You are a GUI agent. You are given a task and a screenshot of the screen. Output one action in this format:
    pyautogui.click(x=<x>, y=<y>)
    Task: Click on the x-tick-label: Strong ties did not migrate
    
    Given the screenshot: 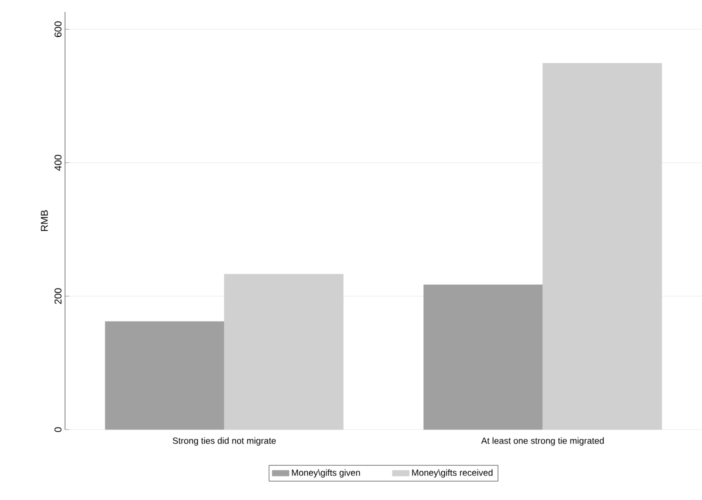 What is the action you would take?
    pyautogui.click(x=224, y=441)
    